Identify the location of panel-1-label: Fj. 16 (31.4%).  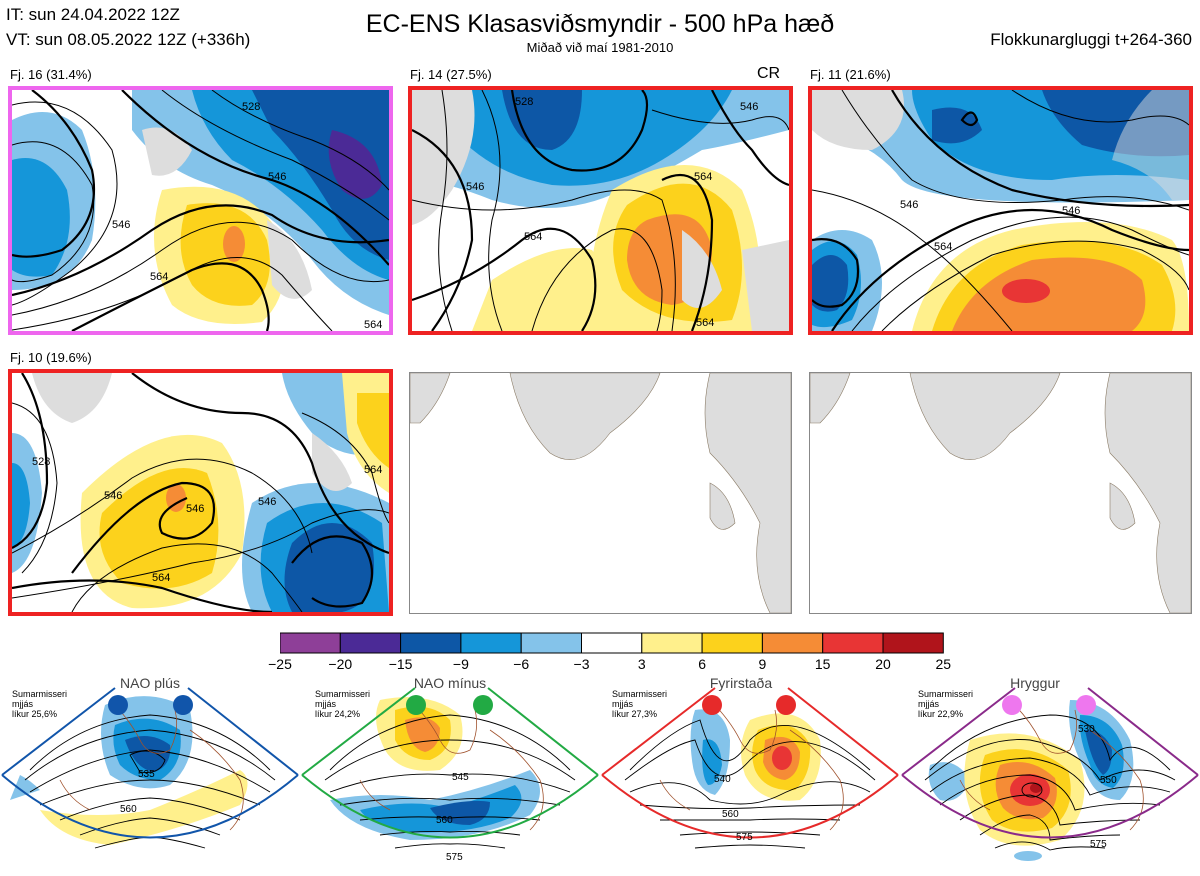
(51, 74).